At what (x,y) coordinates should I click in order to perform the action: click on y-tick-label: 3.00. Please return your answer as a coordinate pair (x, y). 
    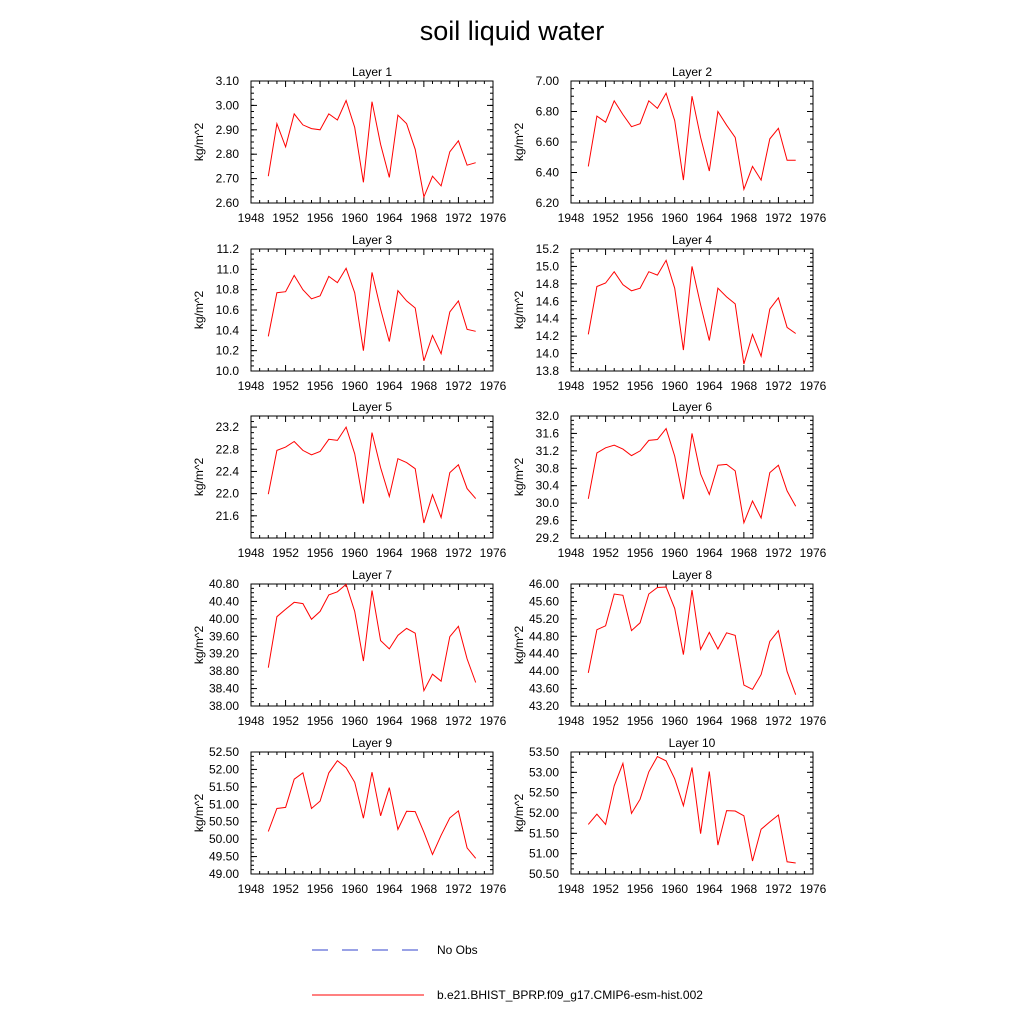
    Looking at the image, I should click on (228, 105).